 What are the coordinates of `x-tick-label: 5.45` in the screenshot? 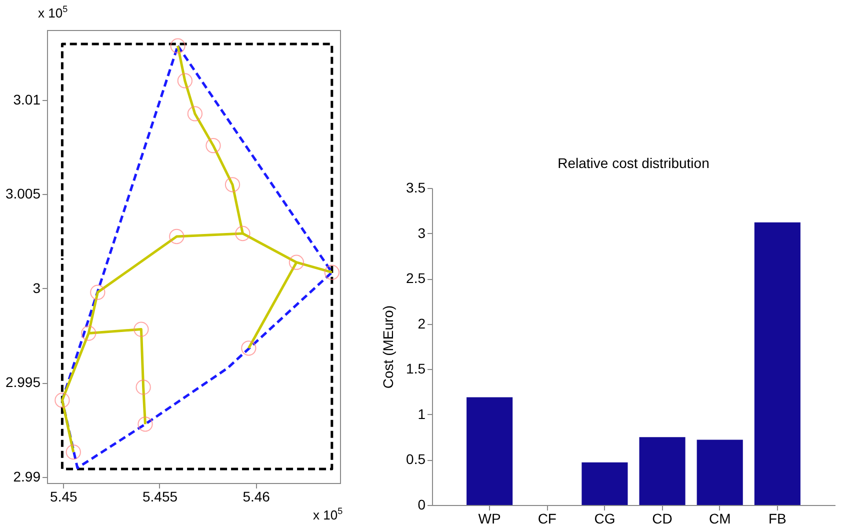 It's located at (64, 496).